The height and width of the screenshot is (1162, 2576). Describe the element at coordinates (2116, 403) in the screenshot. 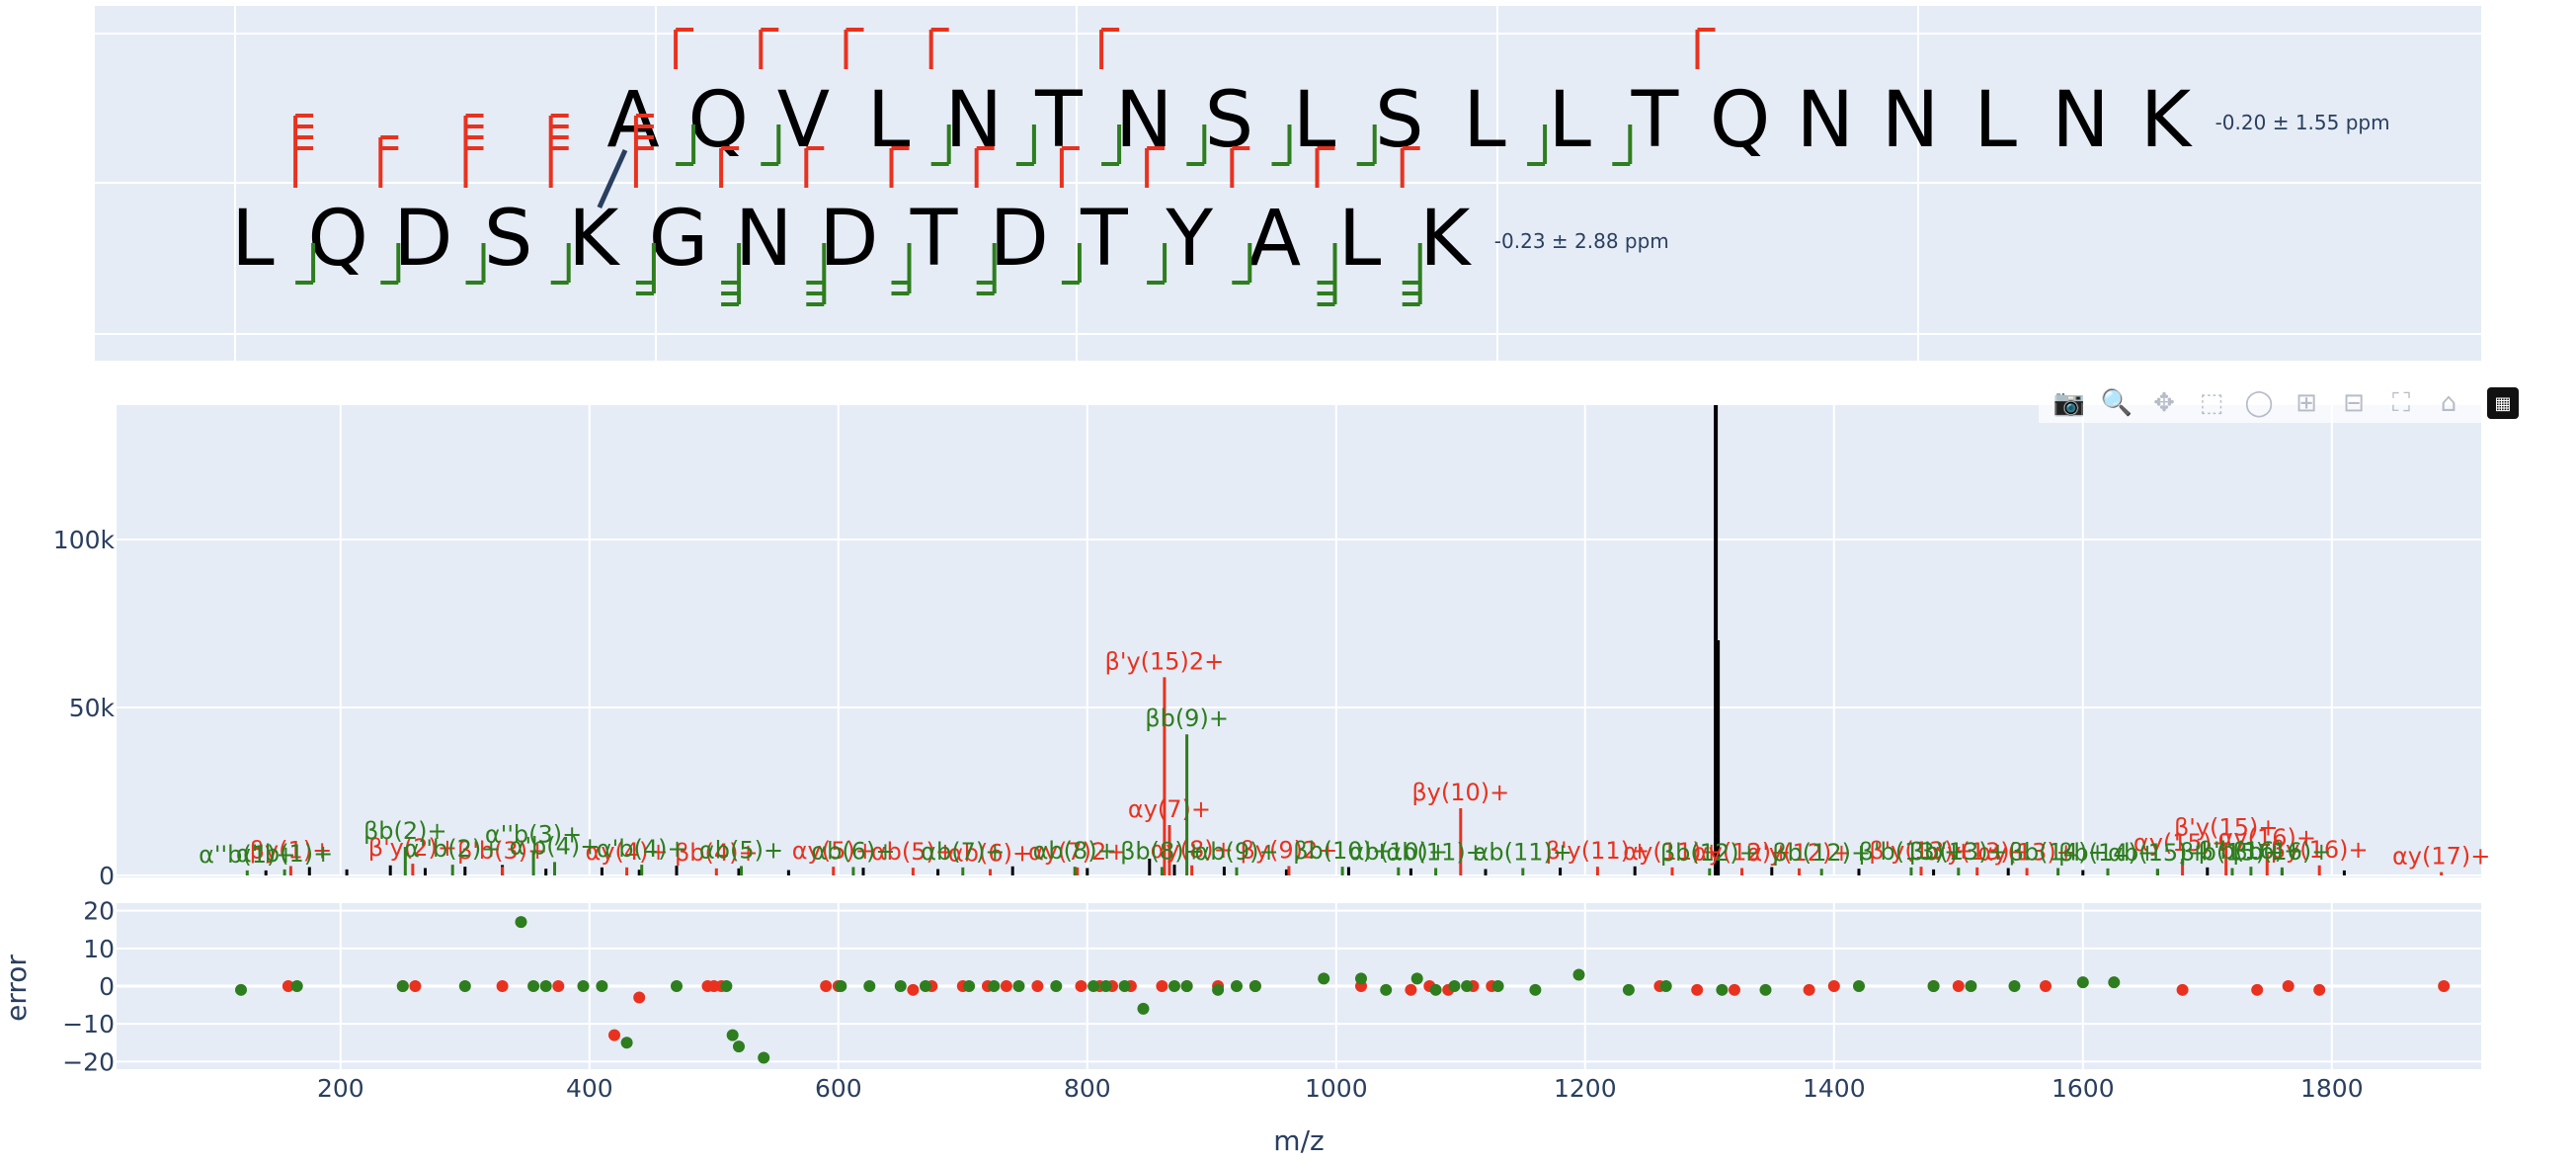

I see `zoom-icon: 🔍` at that location.